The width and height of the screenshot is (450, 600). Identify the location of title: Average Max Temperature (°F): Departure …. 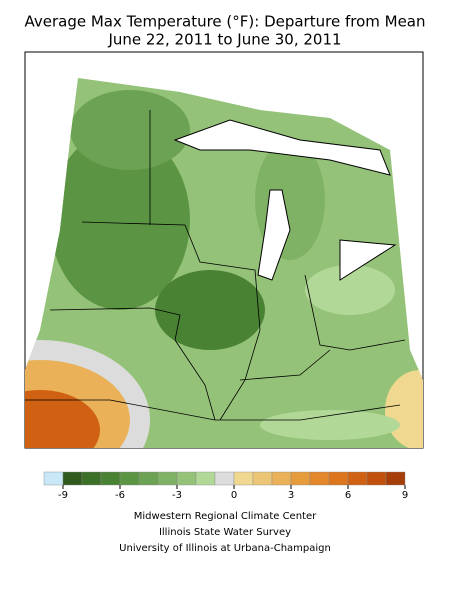
(224, 22).